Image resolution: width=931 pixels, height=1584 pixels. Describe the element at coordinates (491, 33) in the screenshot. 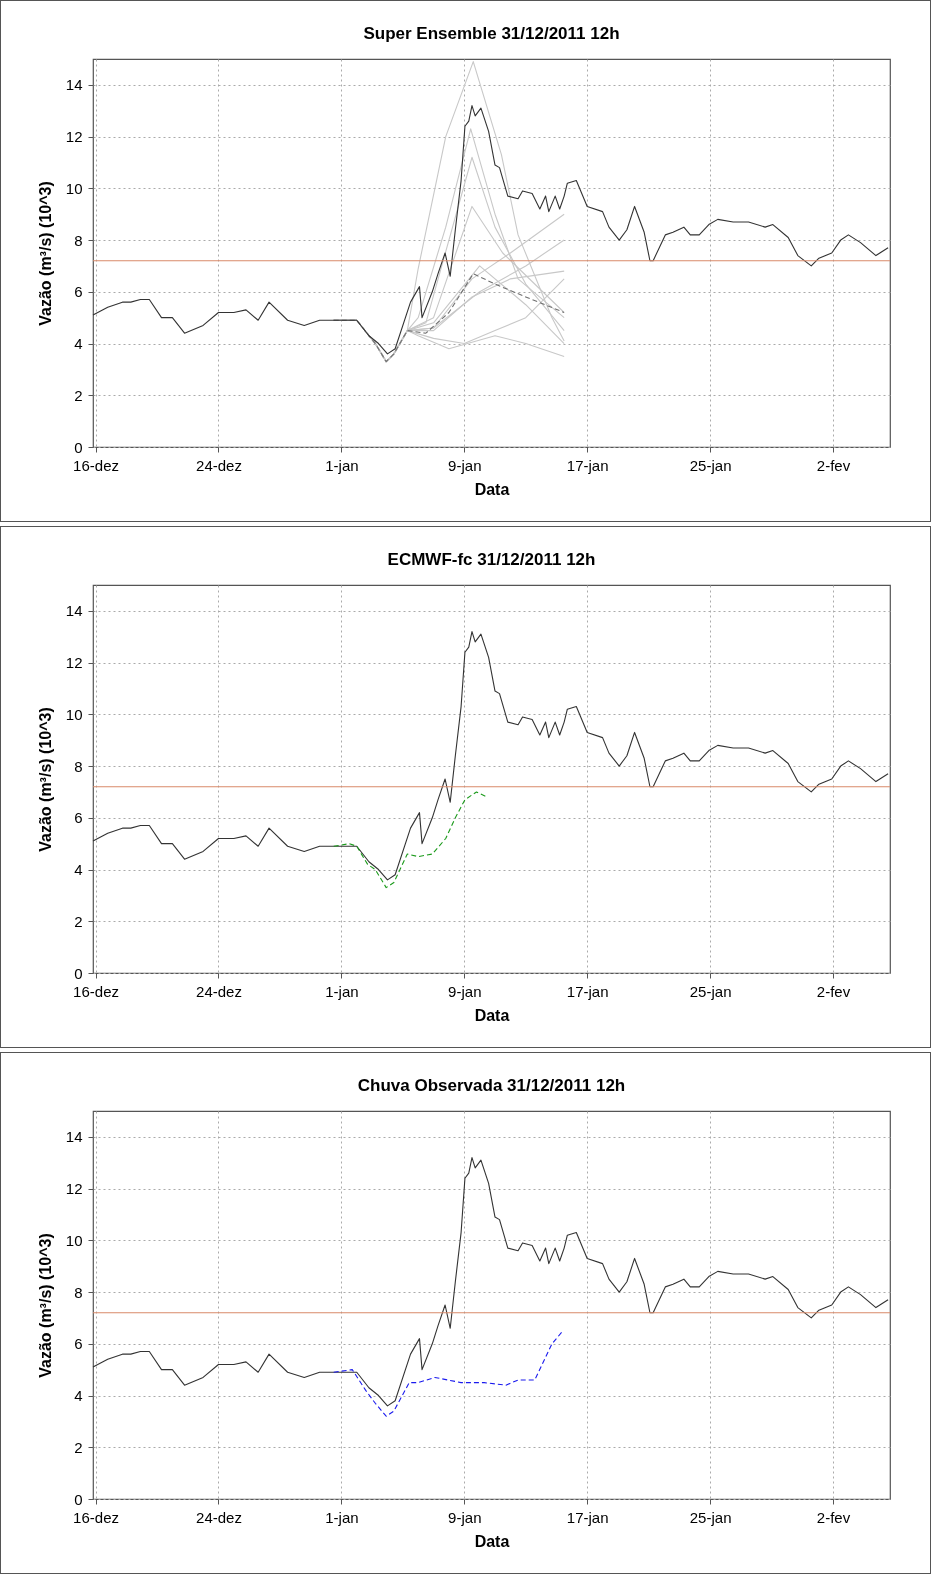

I see `chart-title: Super Ensemble 31/12/2011 12h` at that location.